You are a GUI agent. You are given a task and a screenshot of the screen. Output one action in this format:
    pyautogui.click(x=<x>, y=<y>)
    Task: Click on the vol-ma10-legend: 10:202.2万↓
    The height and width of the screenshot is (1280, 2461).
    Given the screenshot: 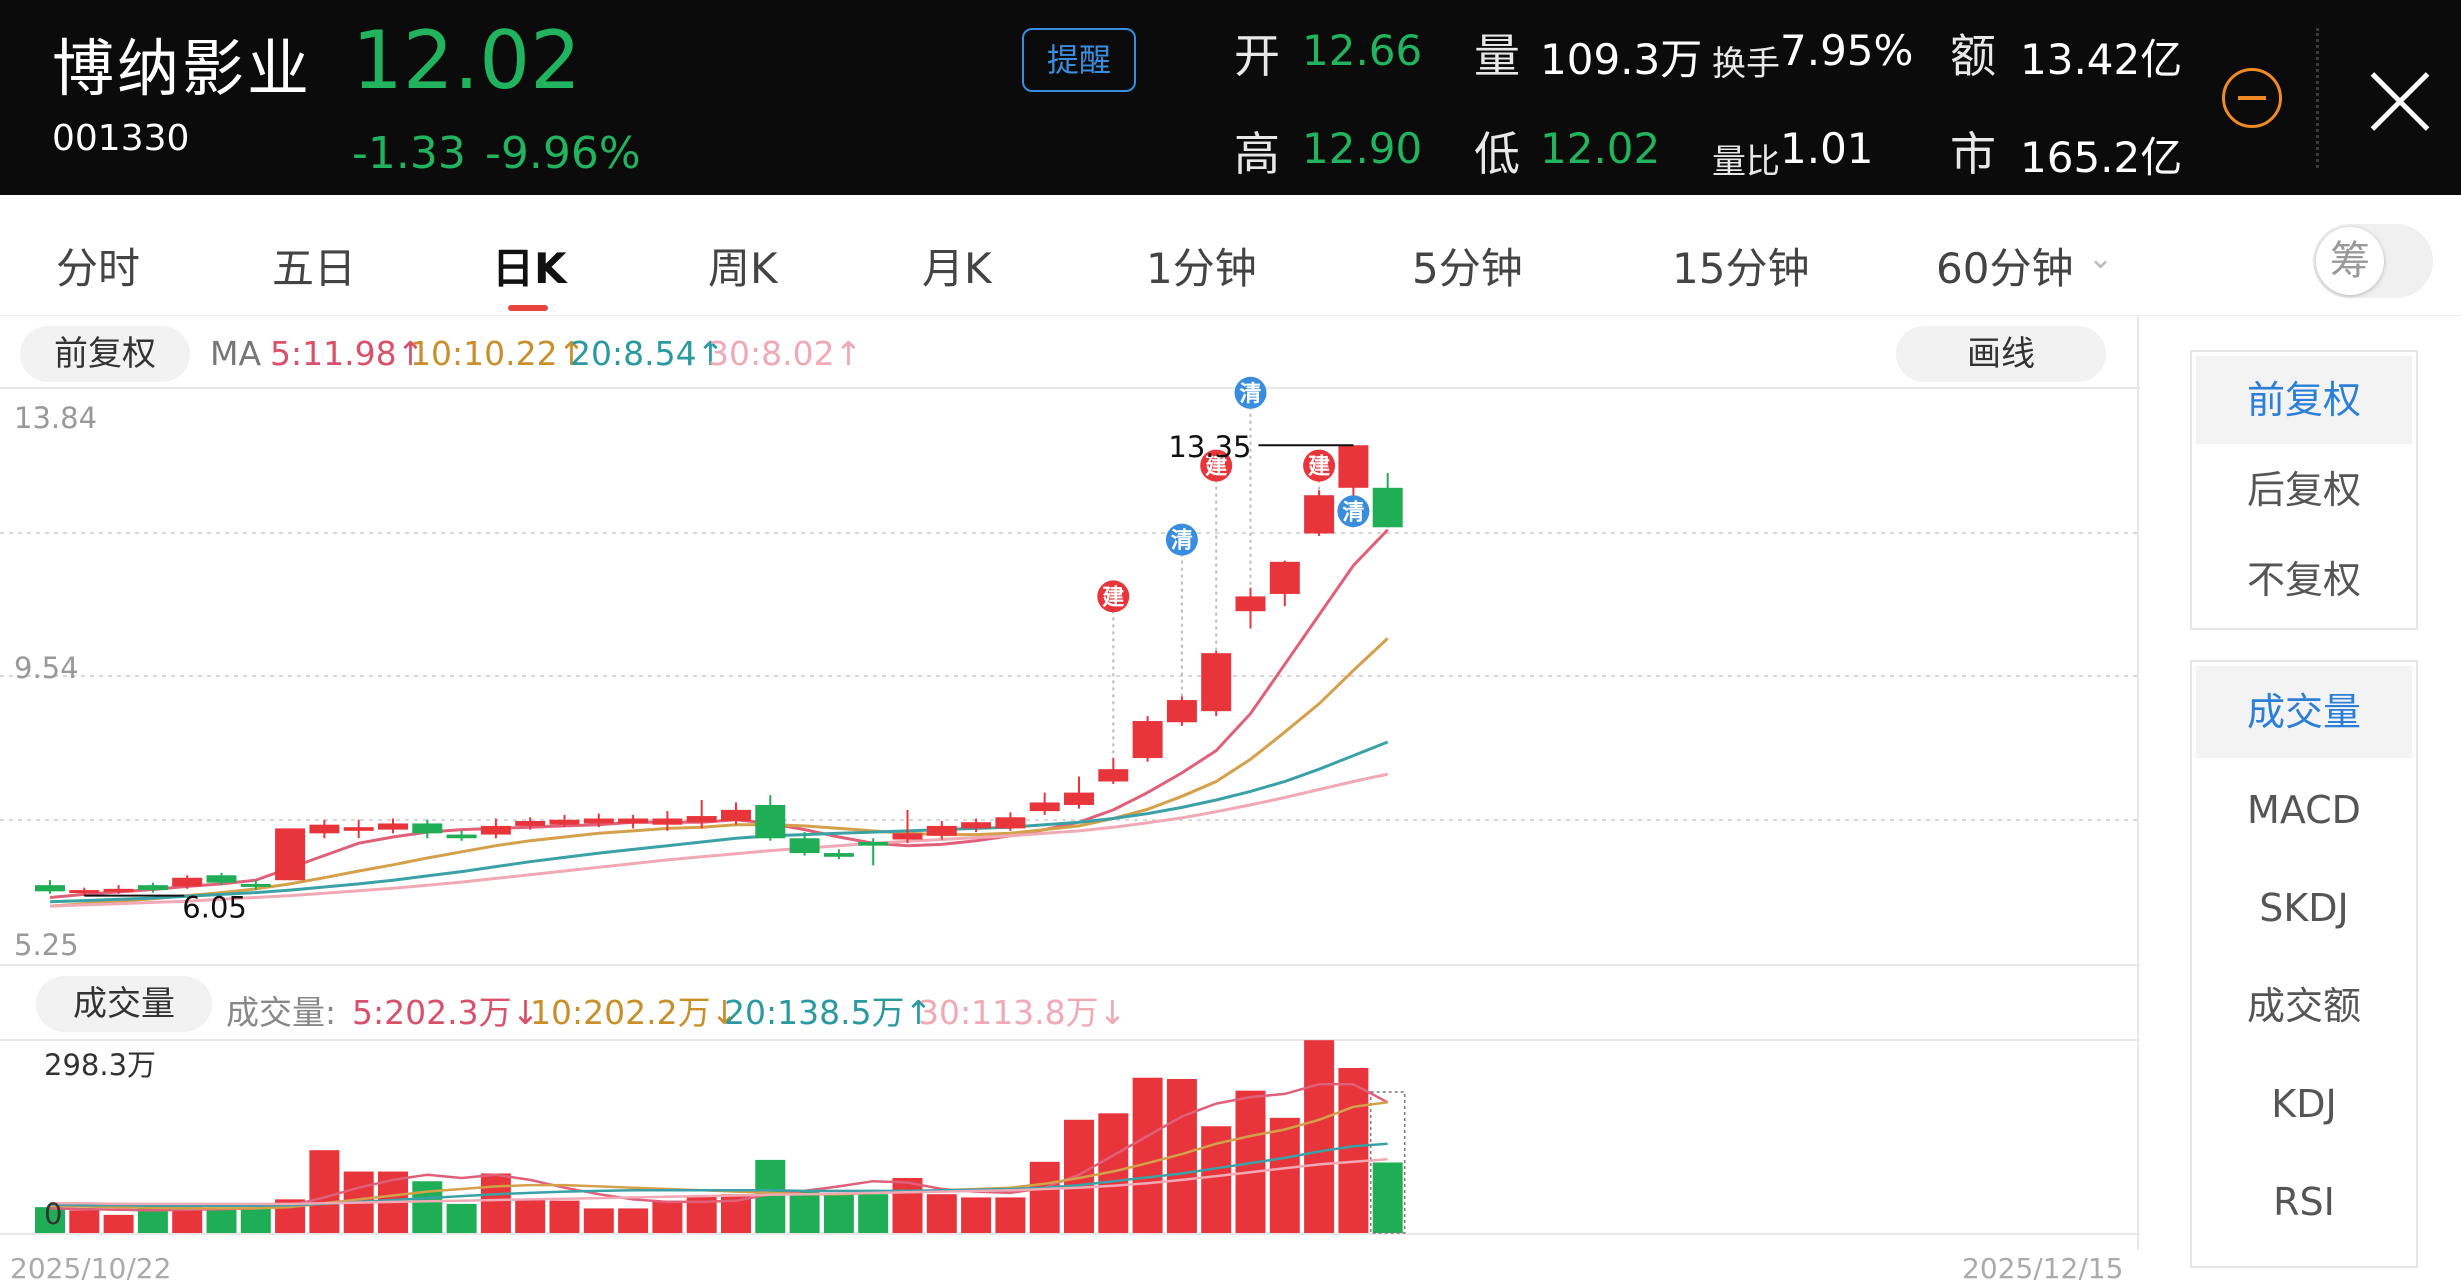 What is the action you would take?
    pyautogui.click(x=634, y=1012)
    